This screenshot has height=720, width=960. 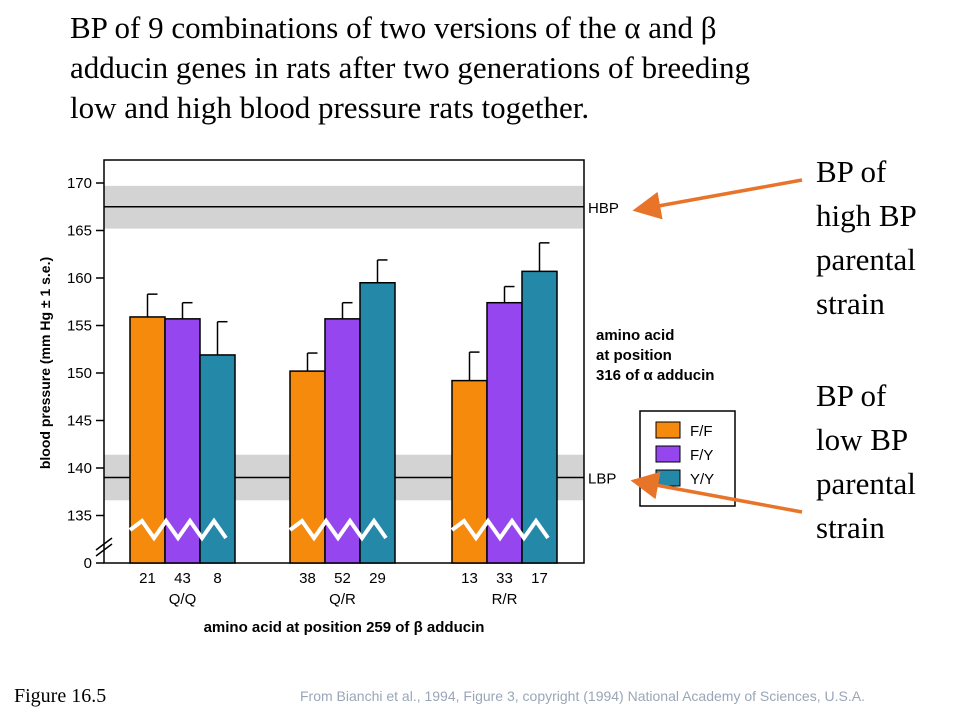 What do you see at coordinates (668, 454) in the screenshot?
I see `legend-swatch-FY` at bounding box center [668, 454].